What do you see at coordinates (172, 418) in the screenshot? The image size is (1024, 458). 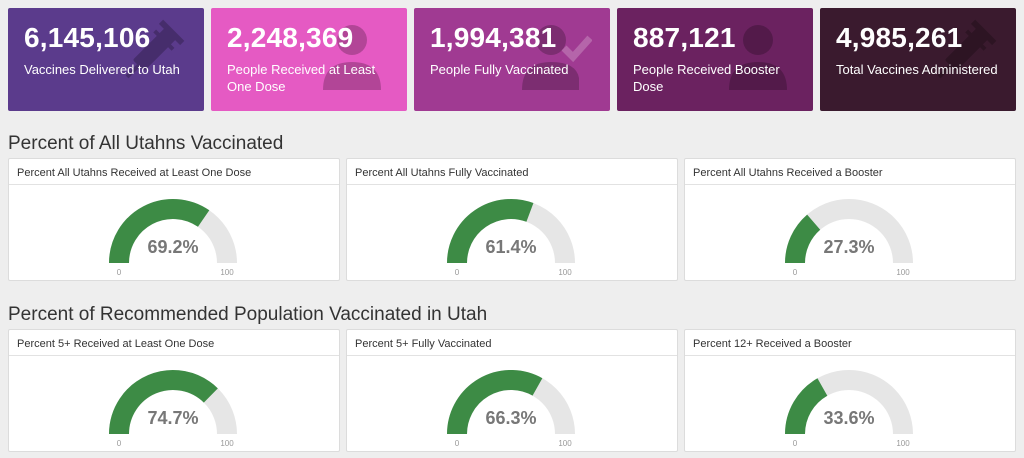 I see `gauge-value: 74.7%` at bounding box center [172, 418].